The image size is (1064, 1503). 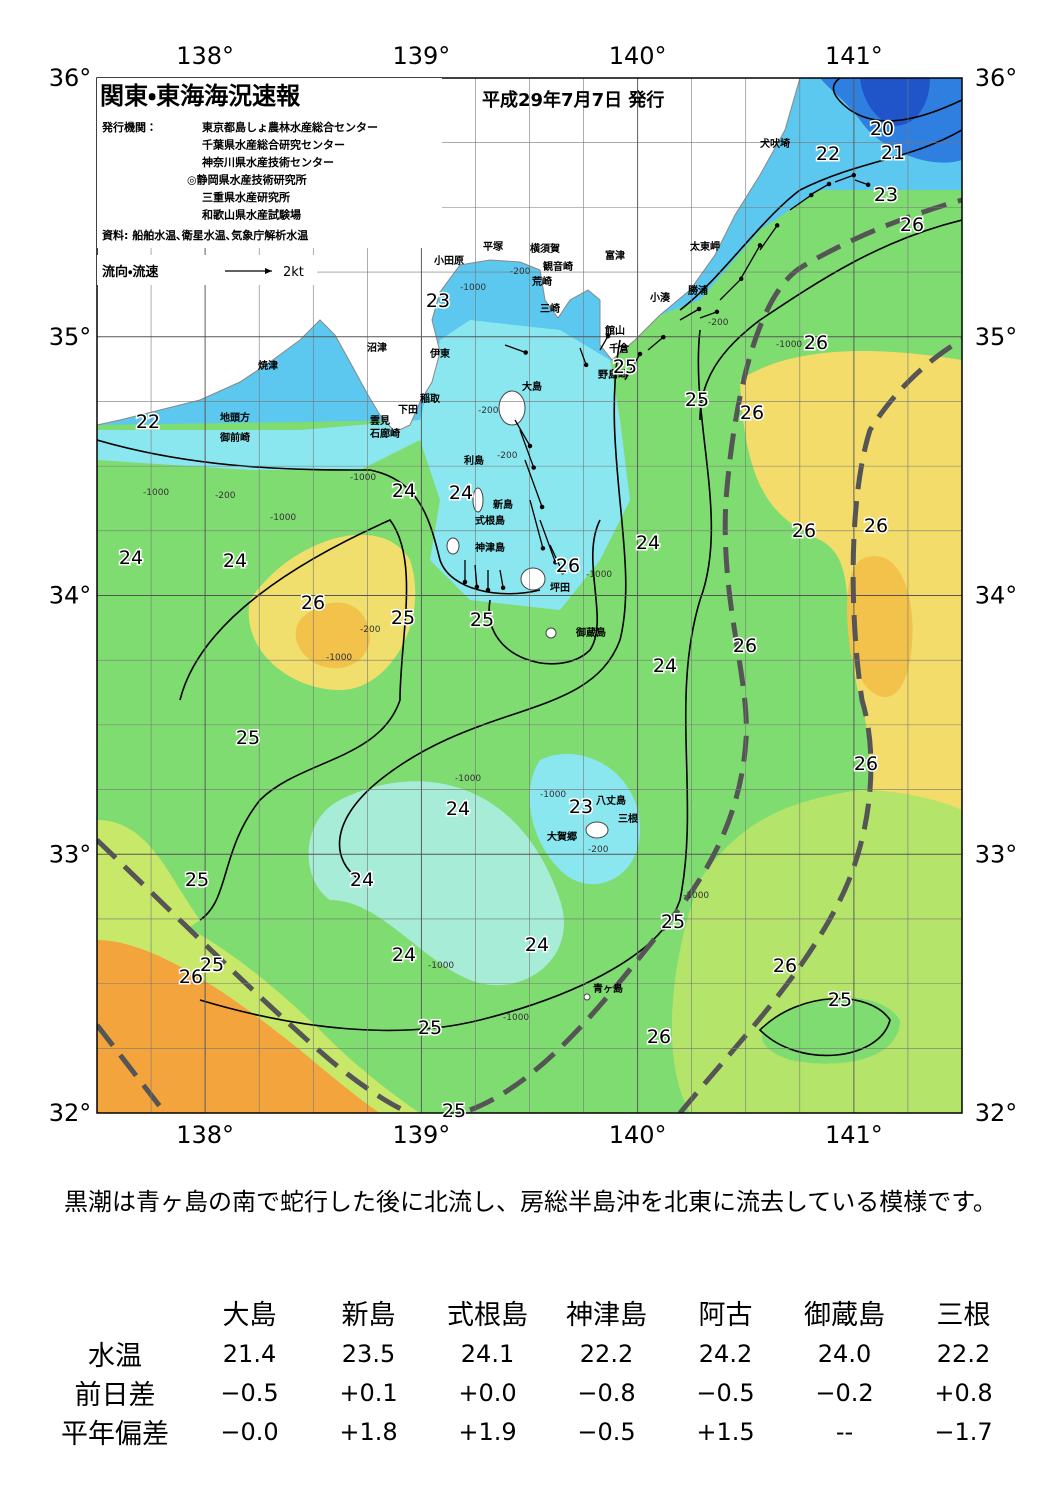 I want to click on table-cell: +0.8, so click(x=963, y=1392).